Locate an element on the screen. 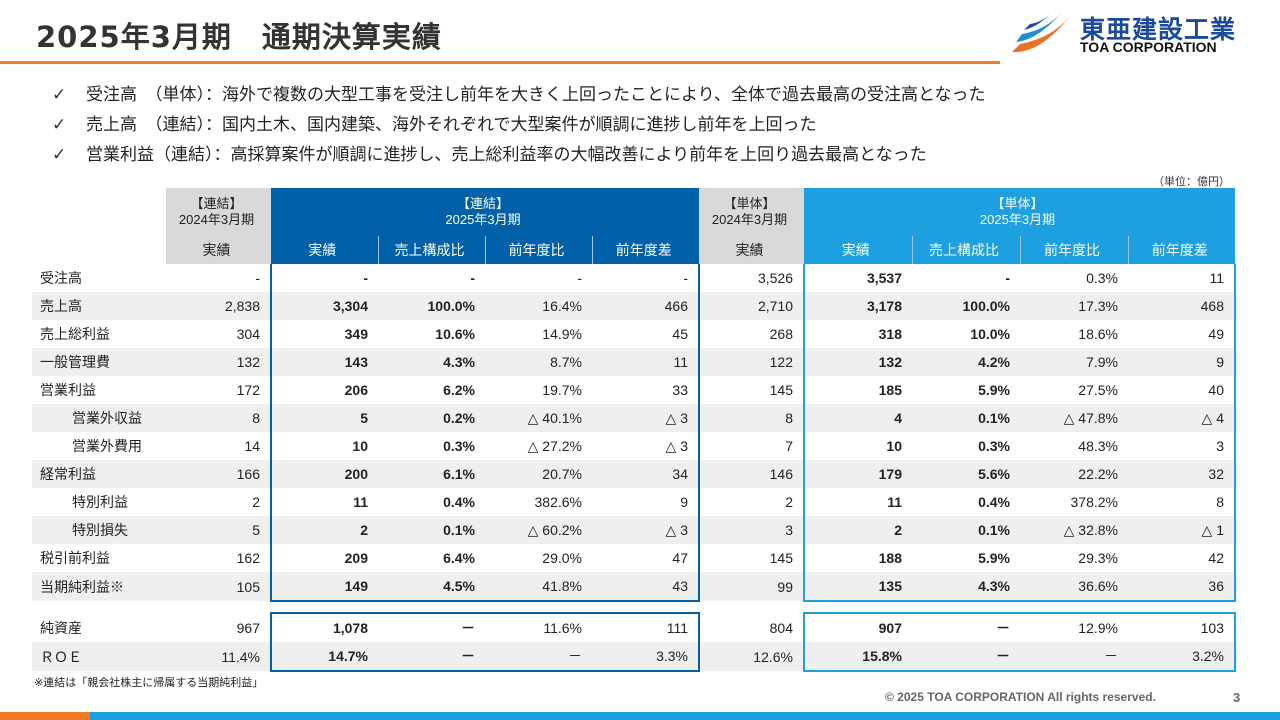  table-cell: 29.0% is located at coordinates (562, 558).